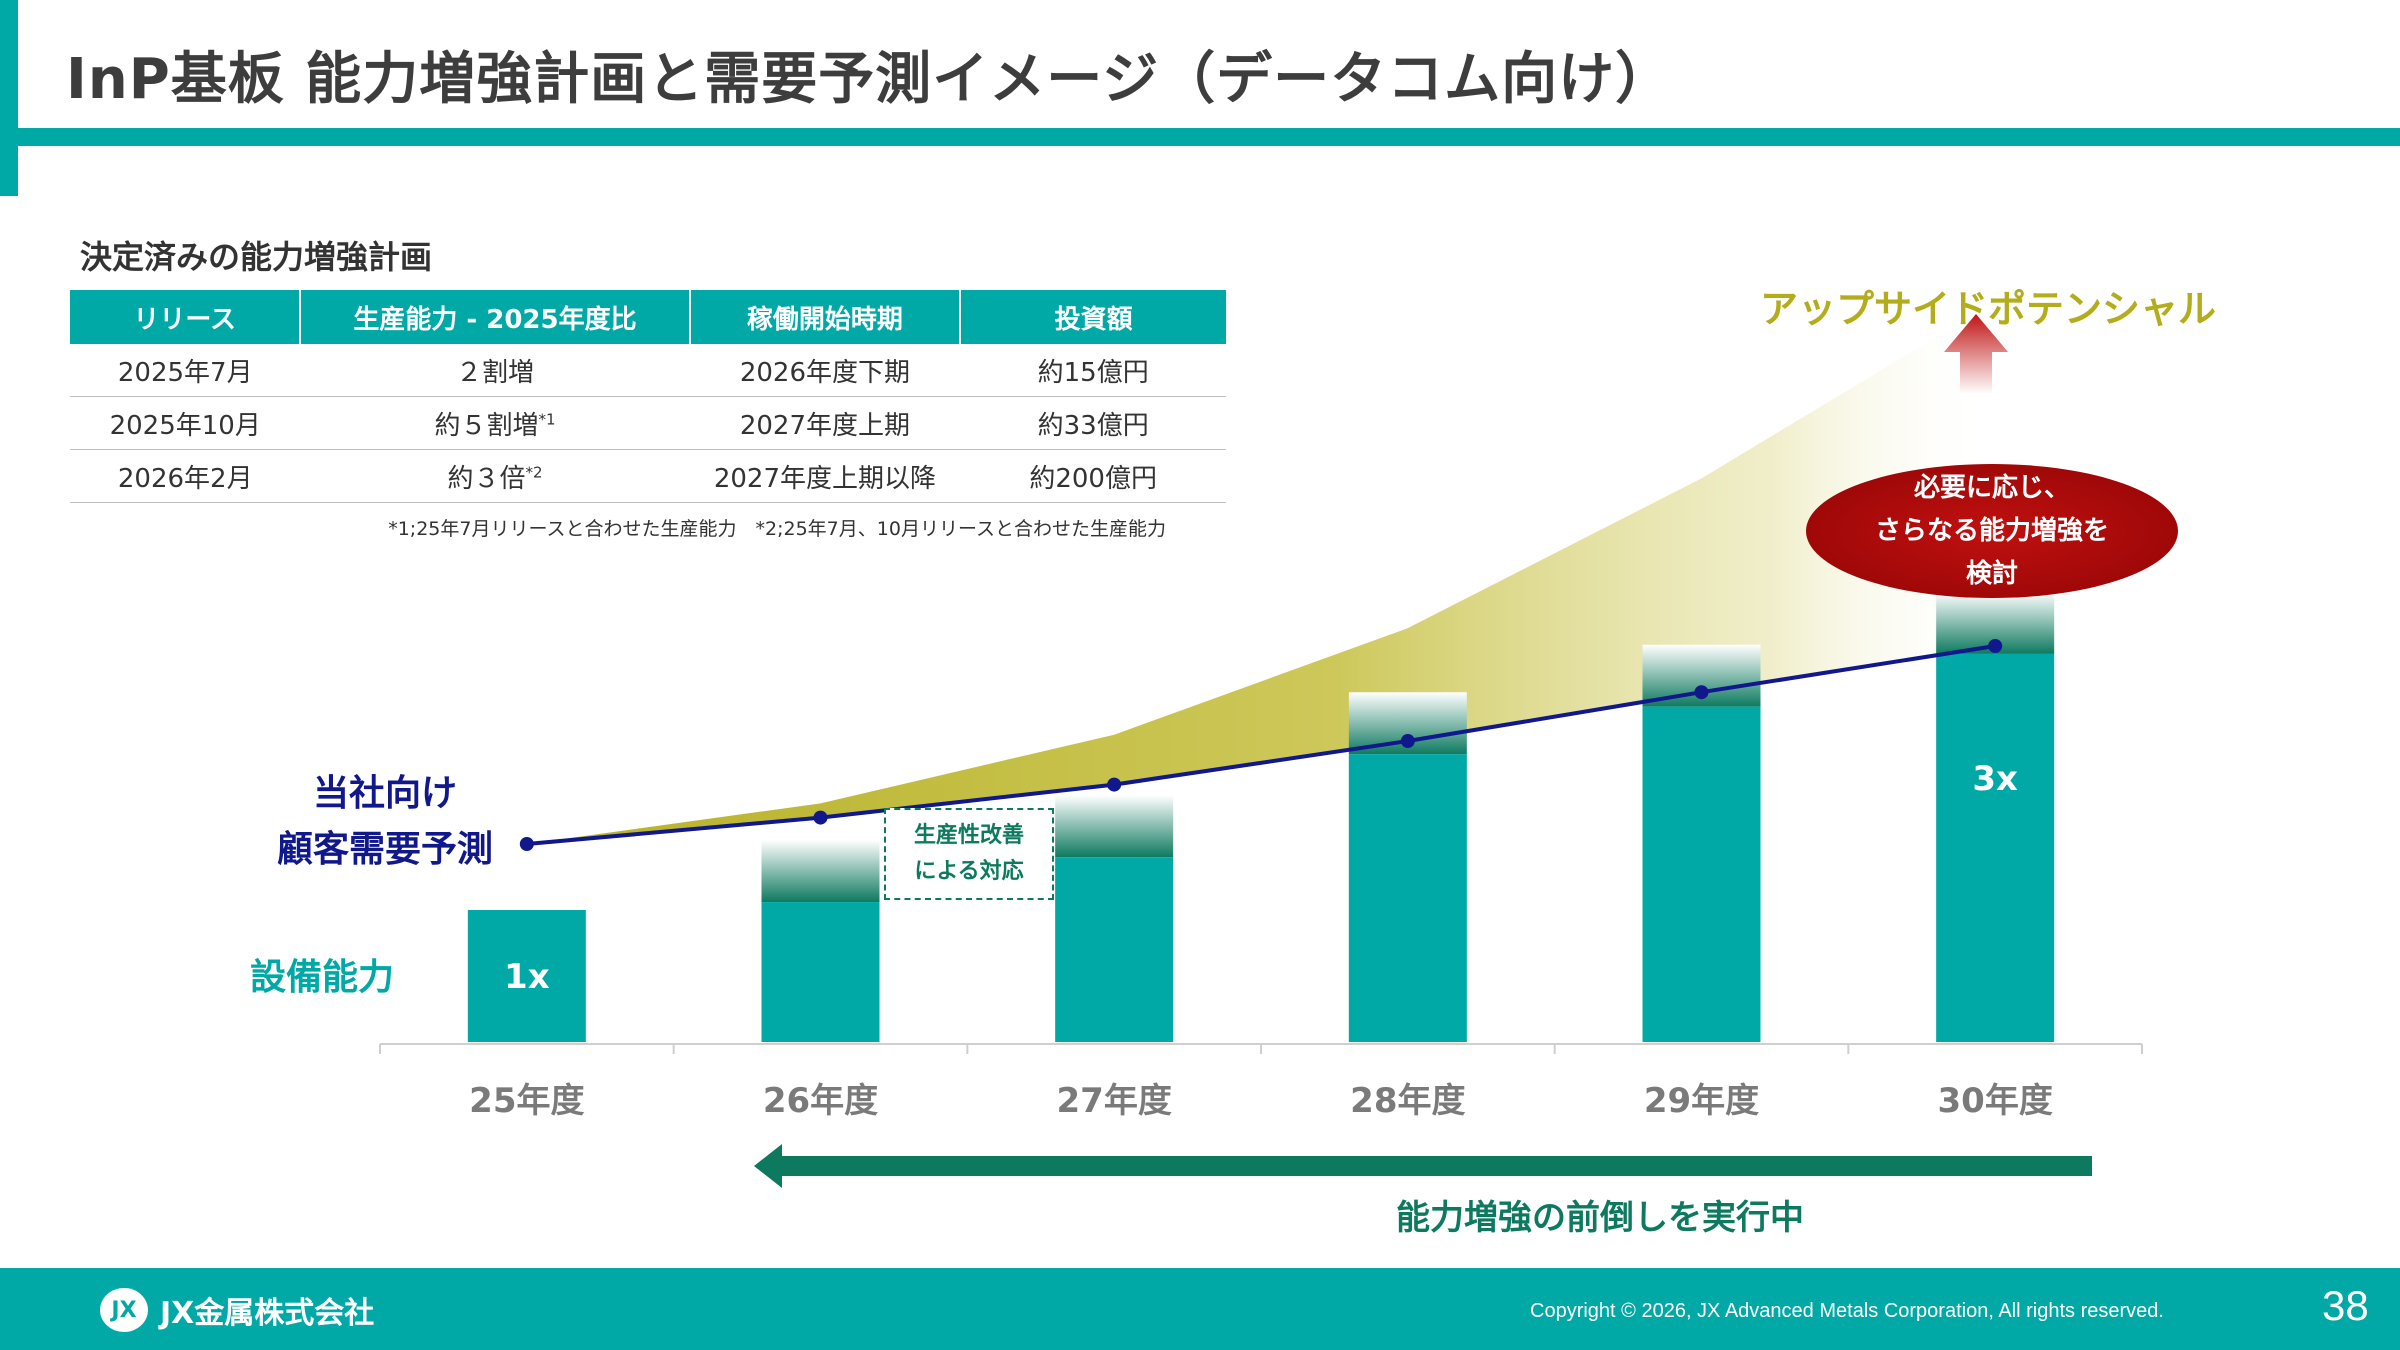 This screenshot has width=2400, height=1350. I want to click on cell-investment: 約33億円, so click(1093, 423).